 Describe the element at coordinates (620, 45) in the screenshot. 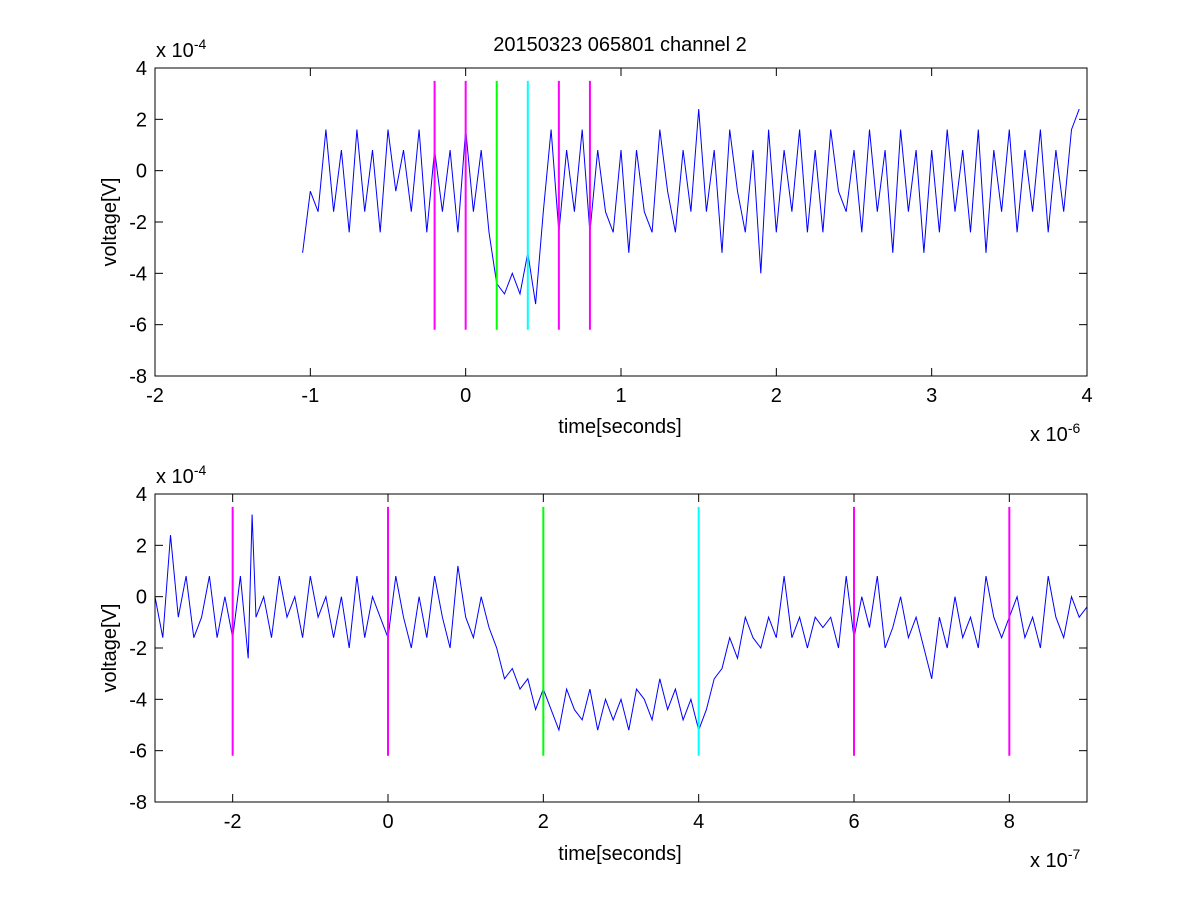

I see `figure-title: 20150323 065801 channel 2` at that location.